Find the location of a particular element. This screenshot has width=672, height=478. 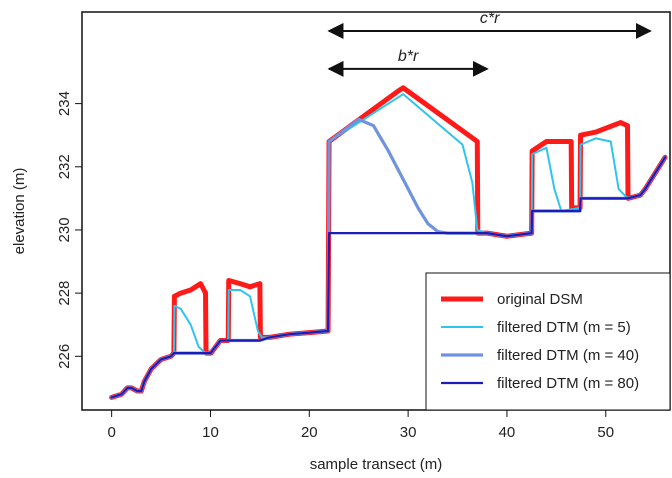

y-tick-label: 234 is located at coordinates (64, 103).